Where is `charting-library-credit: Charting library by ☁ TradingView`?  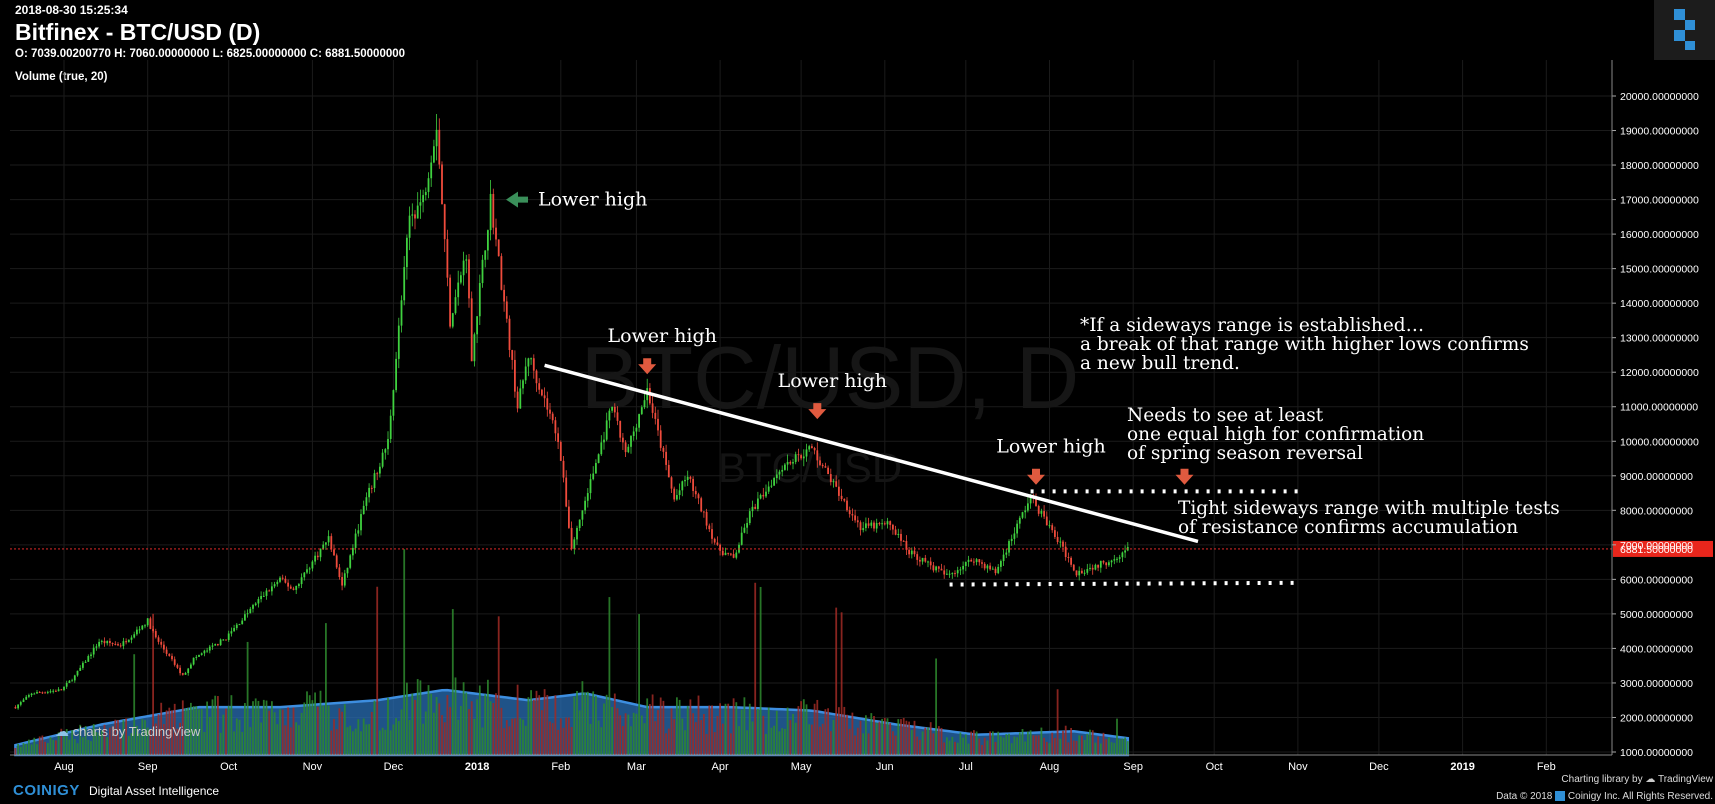
charting-library-credit: Charting library by ☁ TradingView is located at coordinates (1637, 779).